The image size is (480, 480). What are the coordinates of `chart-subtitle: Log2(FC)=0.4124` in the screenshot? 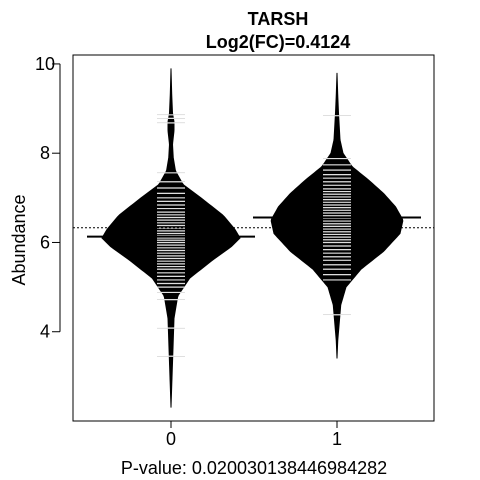 It's located at (278, 42).